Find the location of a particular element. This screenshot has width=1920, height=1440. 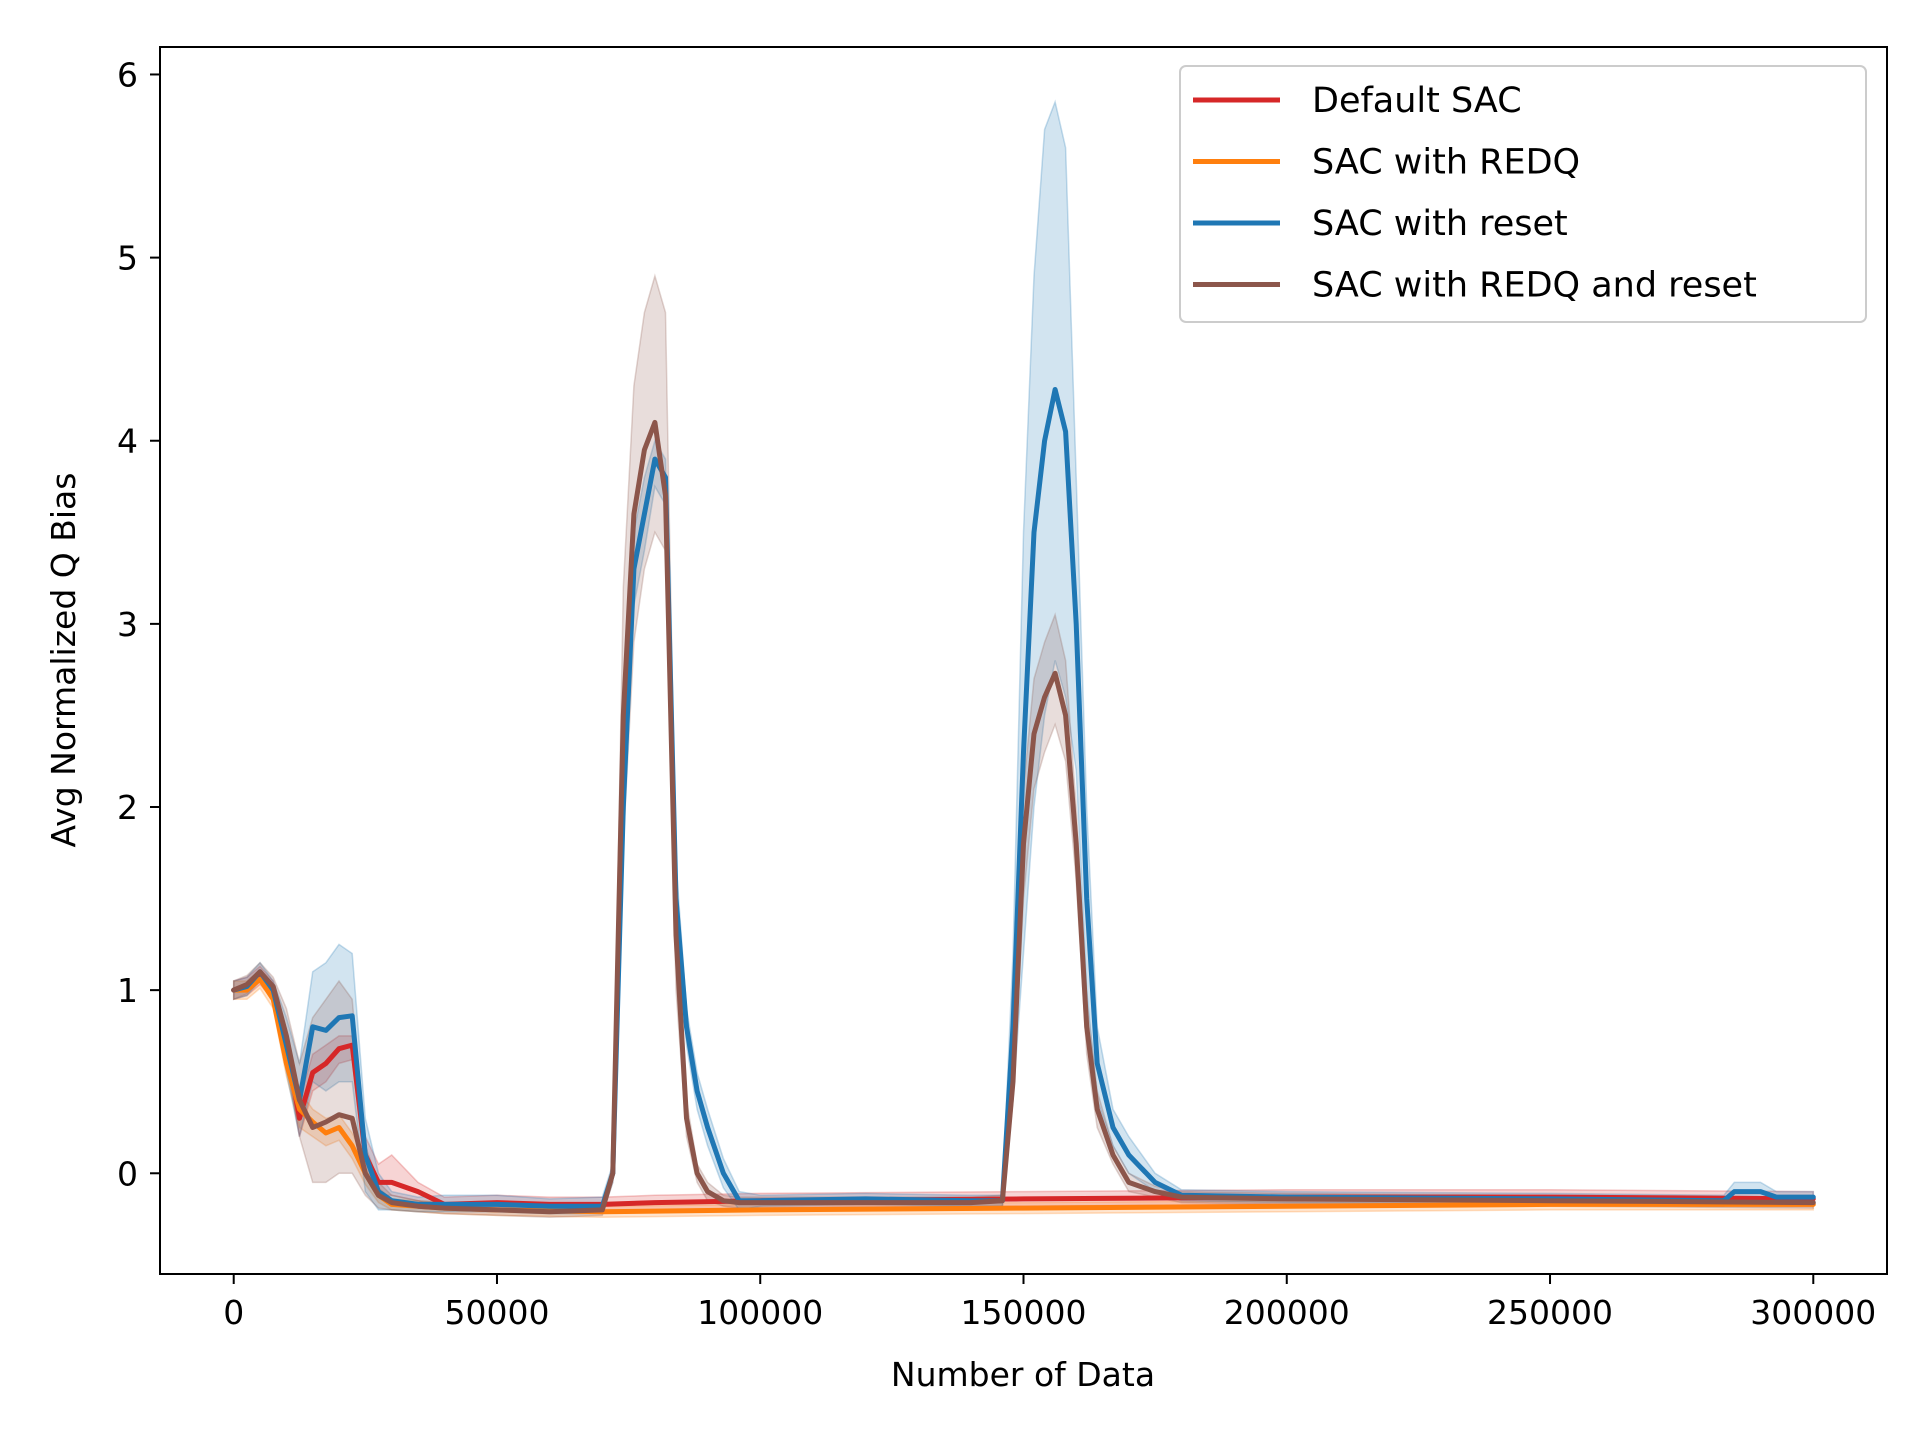

legend-label-sac-with-reset: SAC with reset is located at coordinates (1440, 224).